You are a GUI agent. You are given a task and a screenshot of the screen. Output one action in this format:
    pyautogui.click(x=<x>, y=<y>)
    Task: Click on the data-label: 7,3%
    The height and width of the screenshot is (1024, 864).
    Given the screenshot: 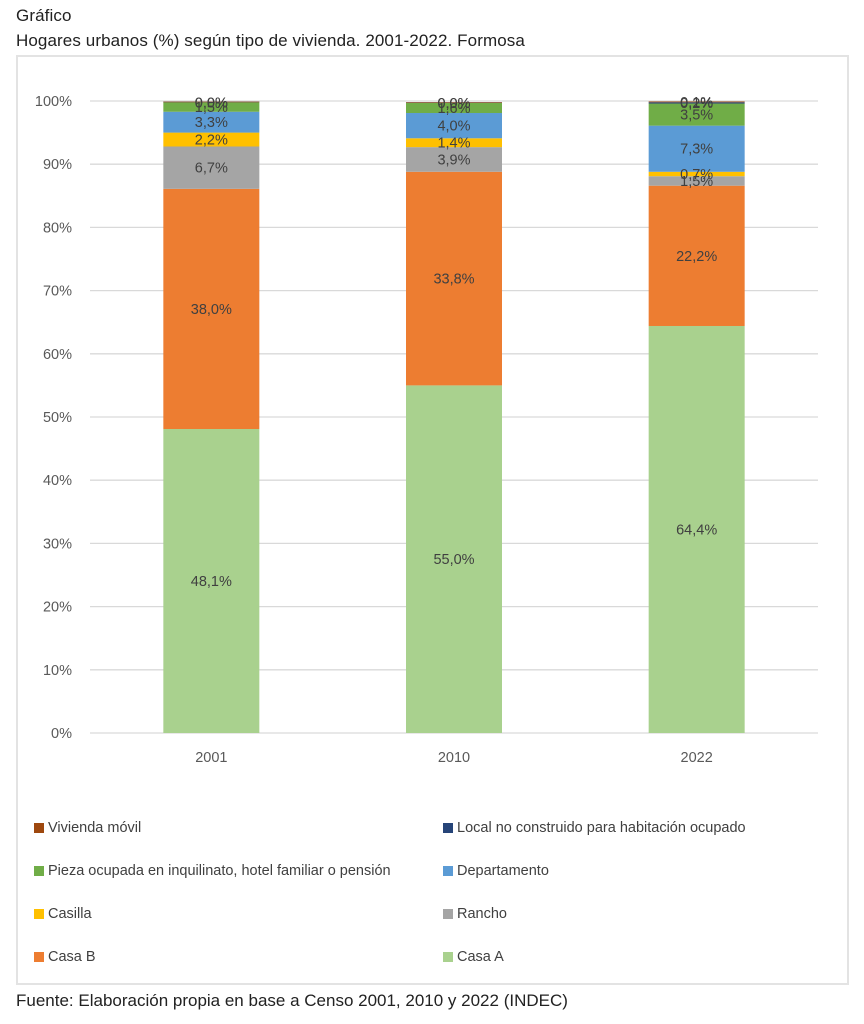 What is the action you would take?
    pyautogui.click(x=696, y=150)
    